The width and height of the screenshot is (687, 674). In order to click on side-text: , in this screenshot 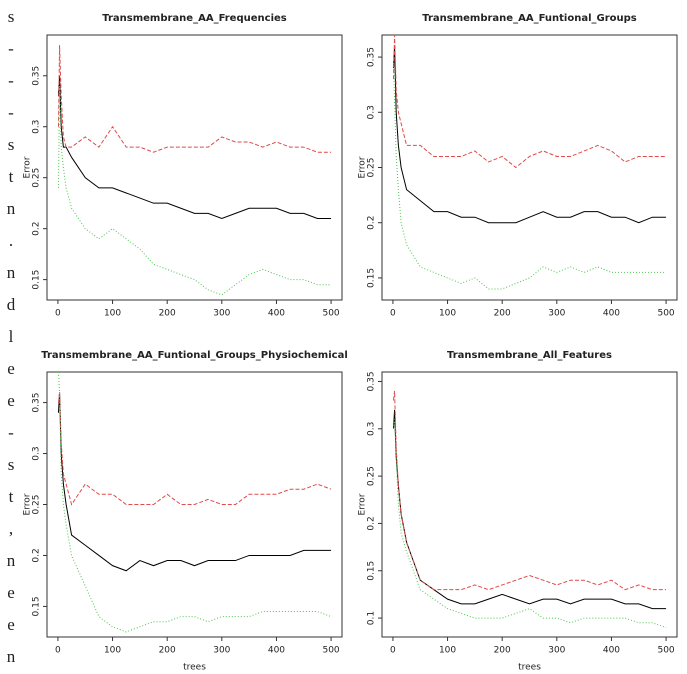, I will do `click(11, 528)`.